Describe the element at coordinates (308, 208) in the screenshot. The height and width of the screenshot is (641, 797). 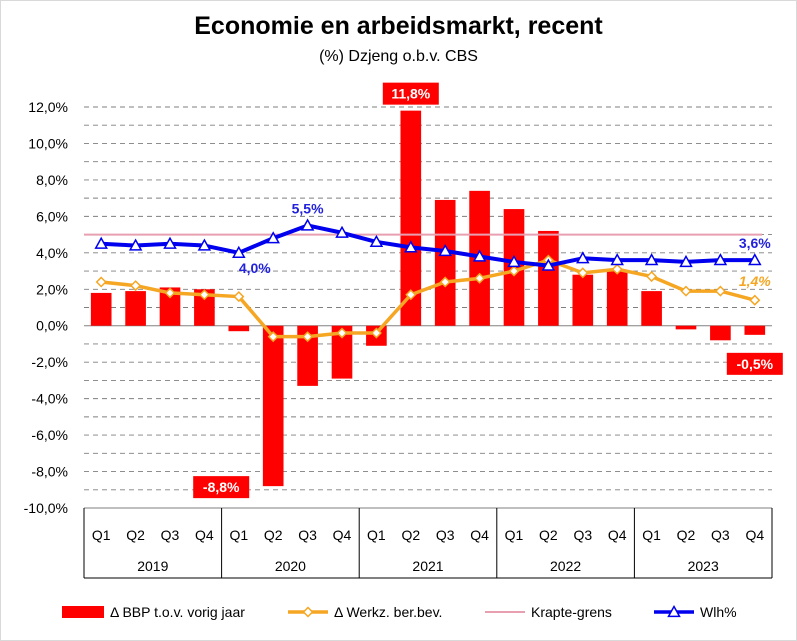
I see `data-label: 5,5%` at that location.